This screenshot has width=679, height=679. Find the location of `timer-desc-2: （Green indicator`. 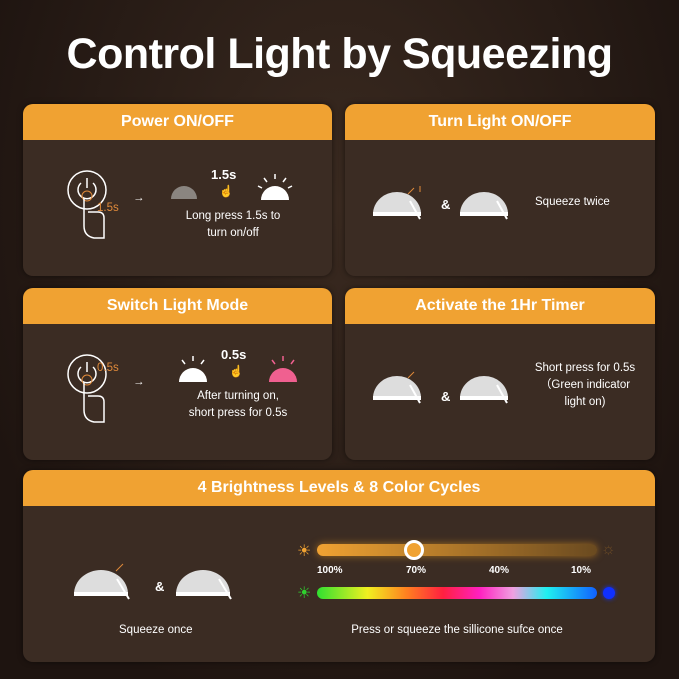

timer-desc-2: （Green indicator is located at coordinates (585, 385).